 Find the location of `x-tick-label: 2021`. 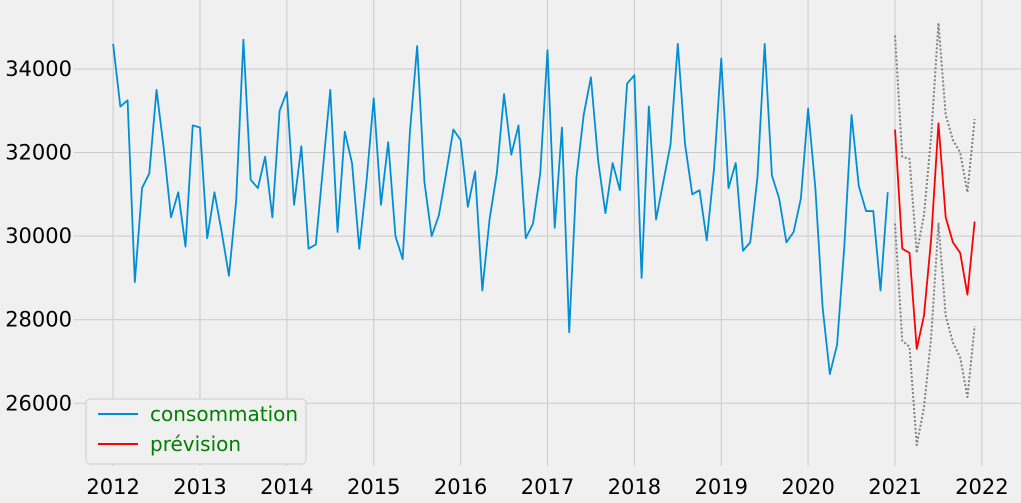

x-tick-label: 2021 is located at coordinates (894, 487).